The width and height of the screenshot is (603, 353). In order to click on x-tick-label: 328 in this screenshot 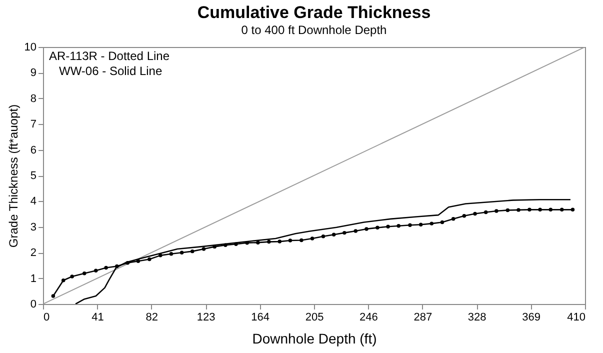, I will do `click(477, 318)`.